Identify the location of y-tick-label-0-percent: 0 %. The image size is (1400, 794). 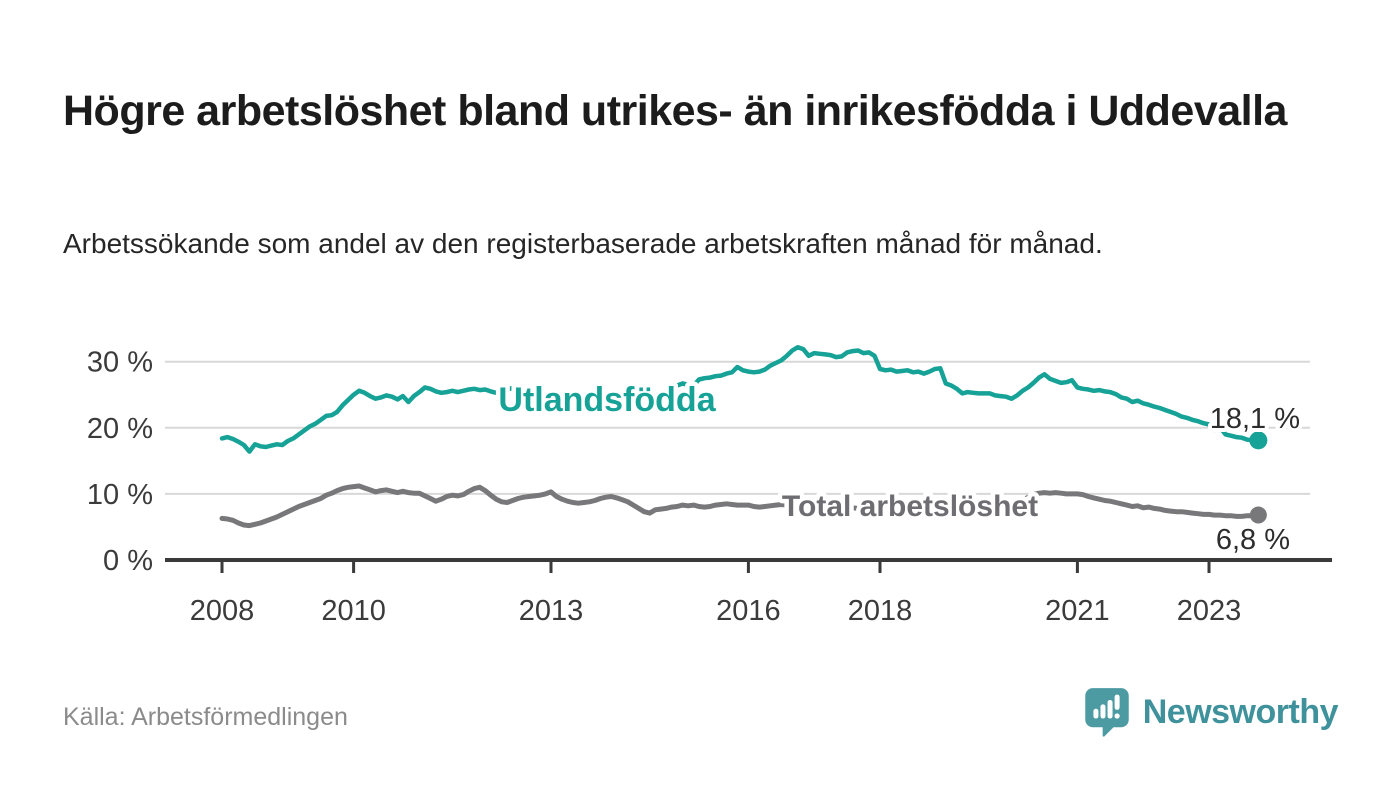
(128, 561).